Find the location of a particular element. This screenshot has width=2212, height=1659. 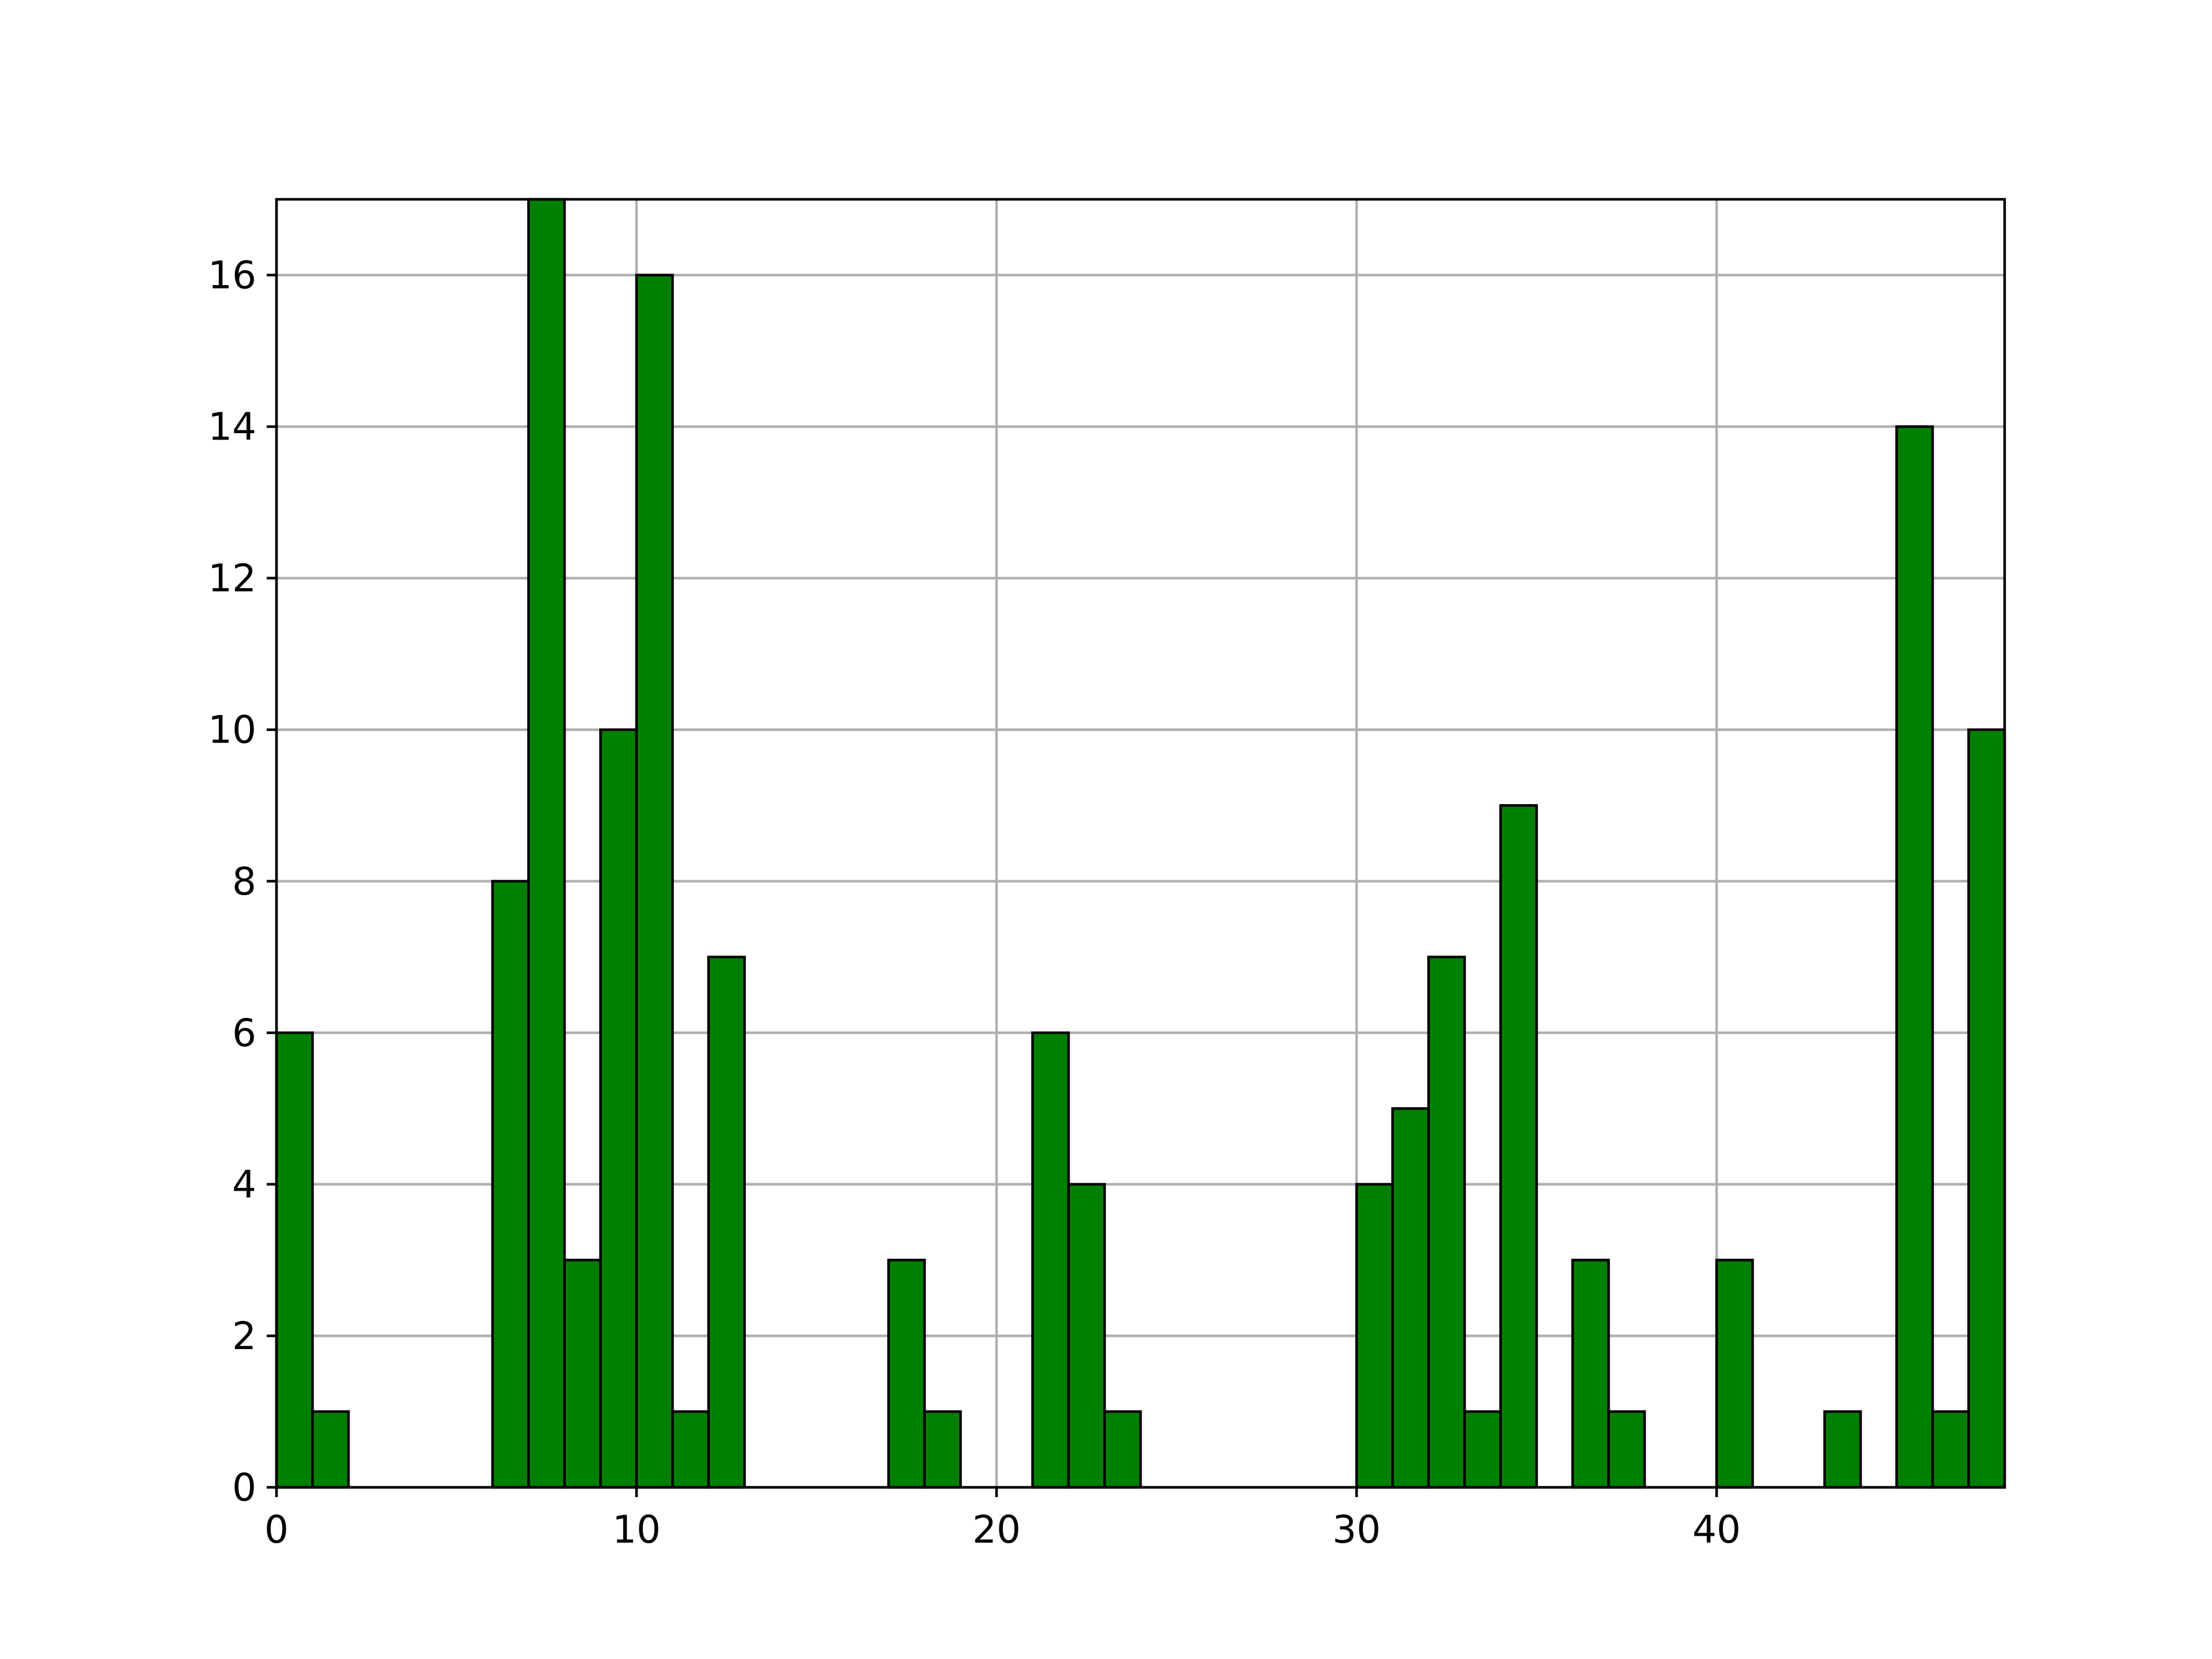

x-tick-label: 30 is located at coordinates (1356, 1530).